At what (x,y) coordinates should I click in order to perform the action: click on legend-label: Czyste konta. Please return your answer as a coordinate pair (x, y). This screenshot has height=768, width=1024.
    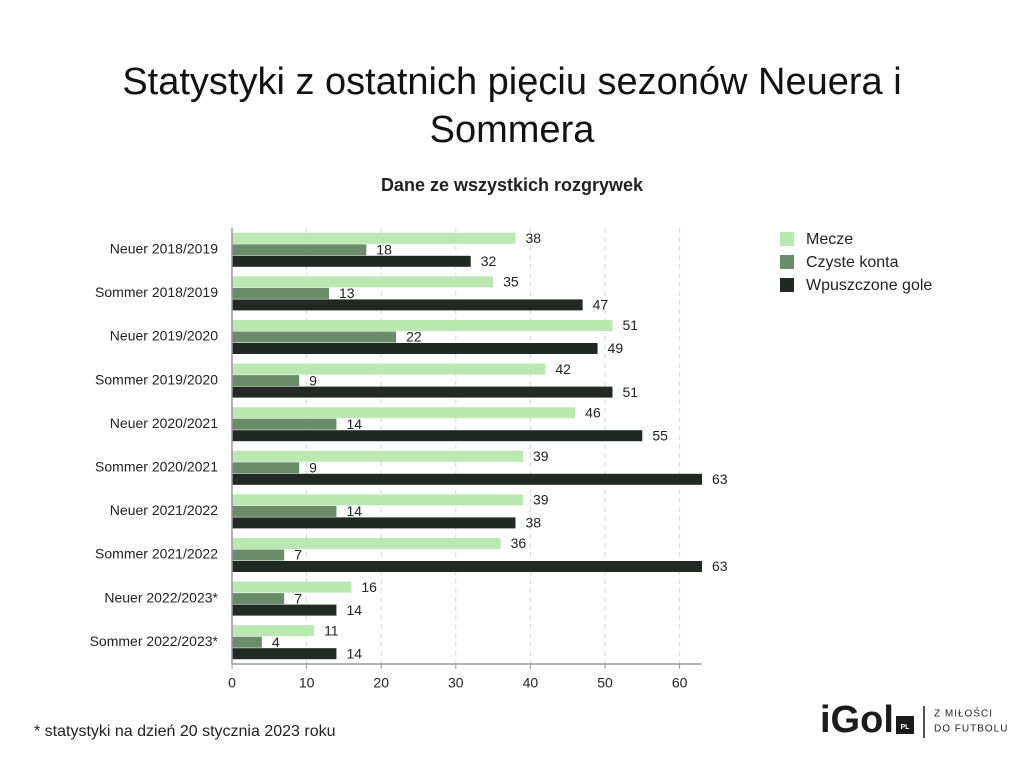
    Looking at the image, I should click on (852, 262).